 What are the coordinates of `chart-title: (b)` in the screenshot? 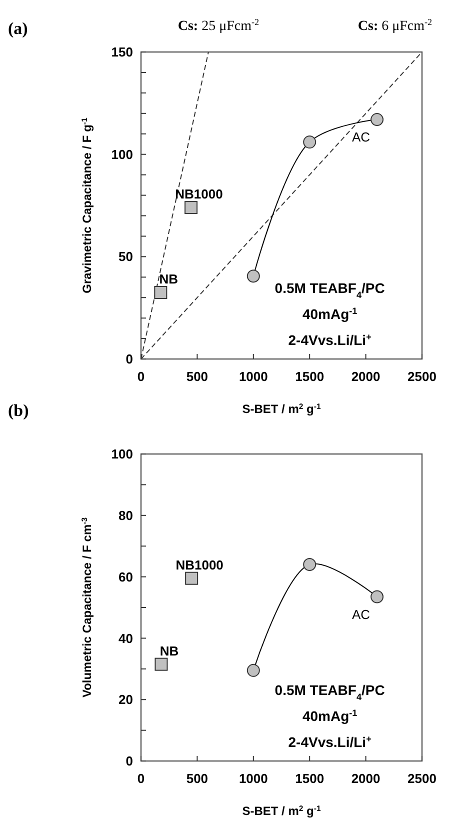 It's located at (18, 410).